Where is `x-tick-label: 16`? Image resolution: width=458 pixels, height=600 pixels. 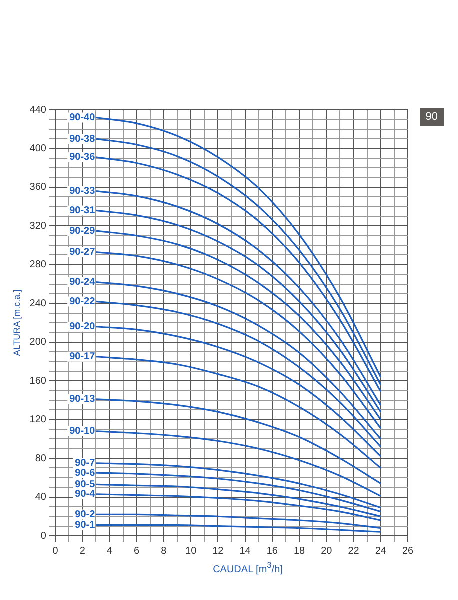
x-tick-label: 16 is located at coordinates (272, 551).